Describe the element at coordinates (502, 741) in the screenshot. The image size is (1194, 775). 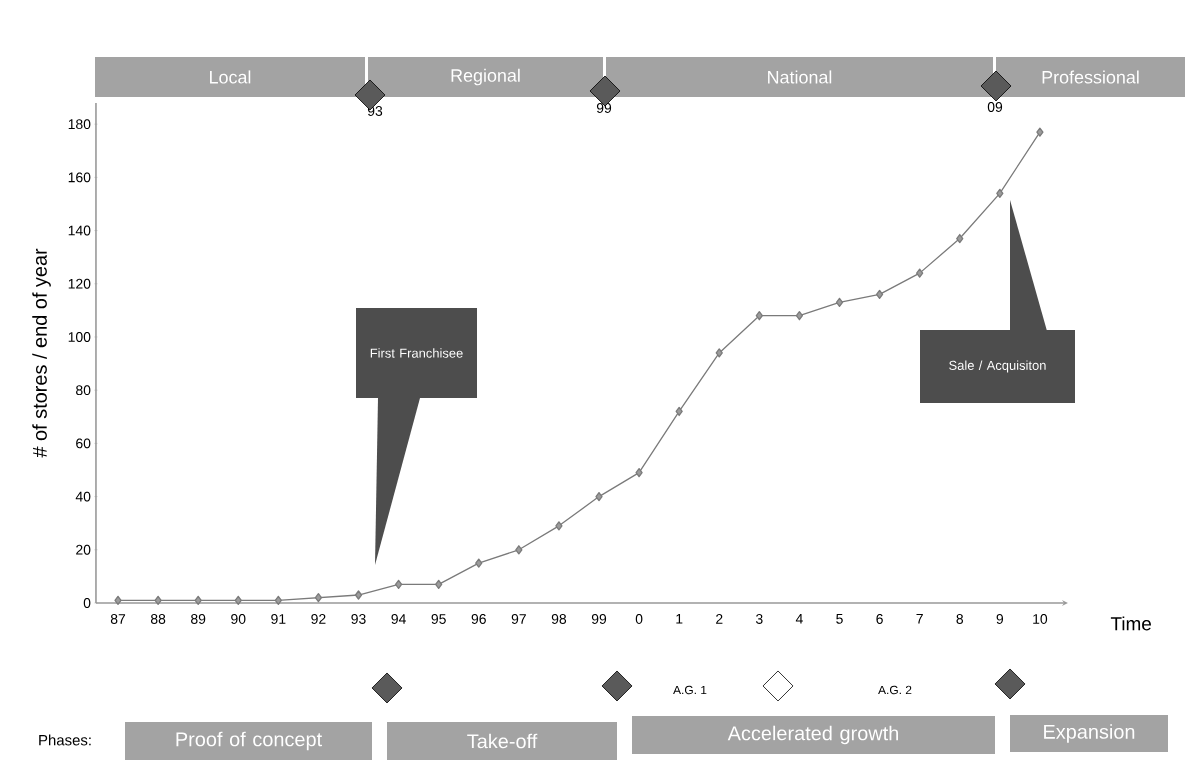
I see `text: Take-off` at that location.